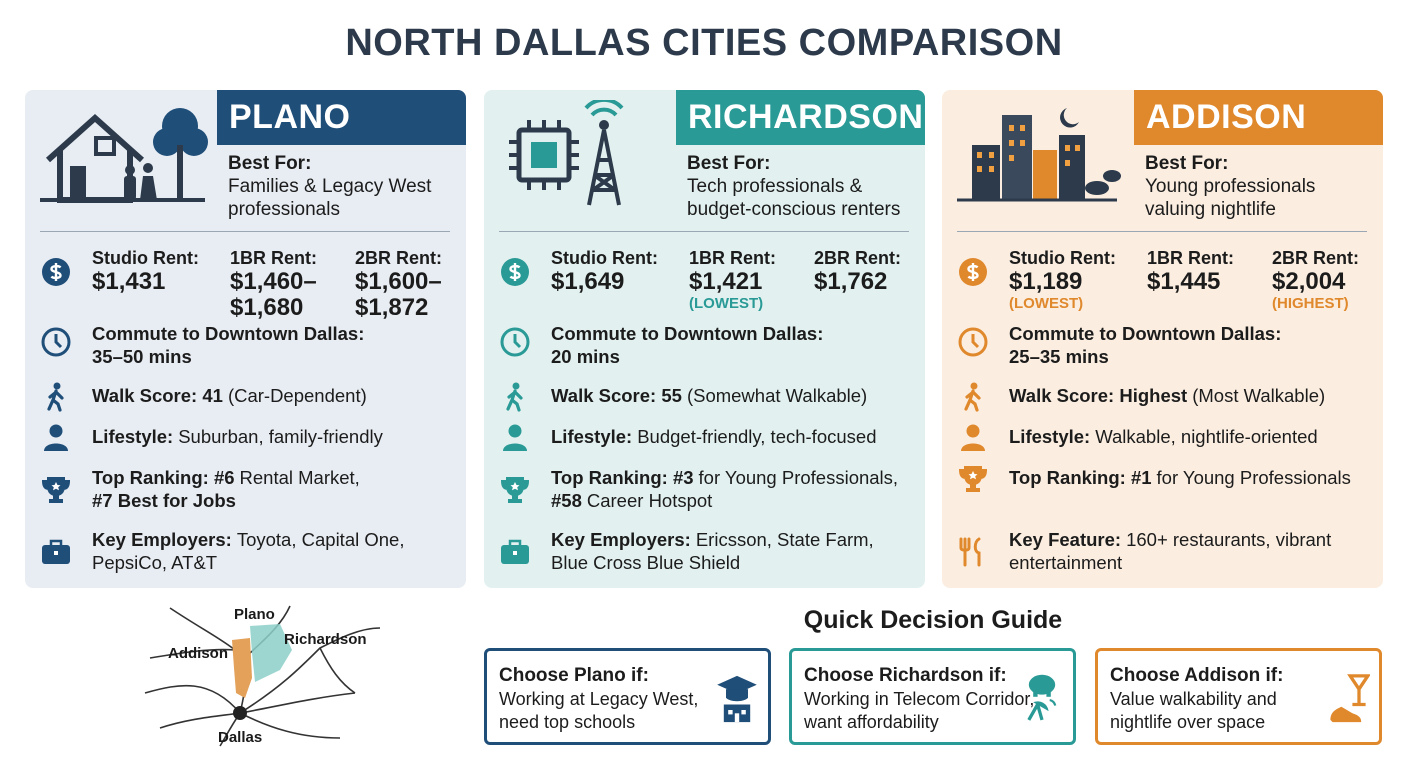 The height and width of the screenshot is (768, 1408). I want to click on detail-line: Lifestyle: Walkable, nightlife-oriented, so click(1194, 436).